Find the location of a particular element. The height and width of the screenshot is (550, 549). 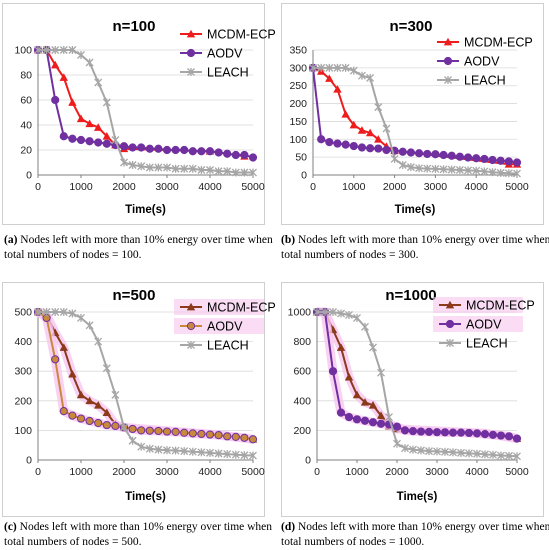

y-tick-label: 200 is located at coordinates (302, 431).